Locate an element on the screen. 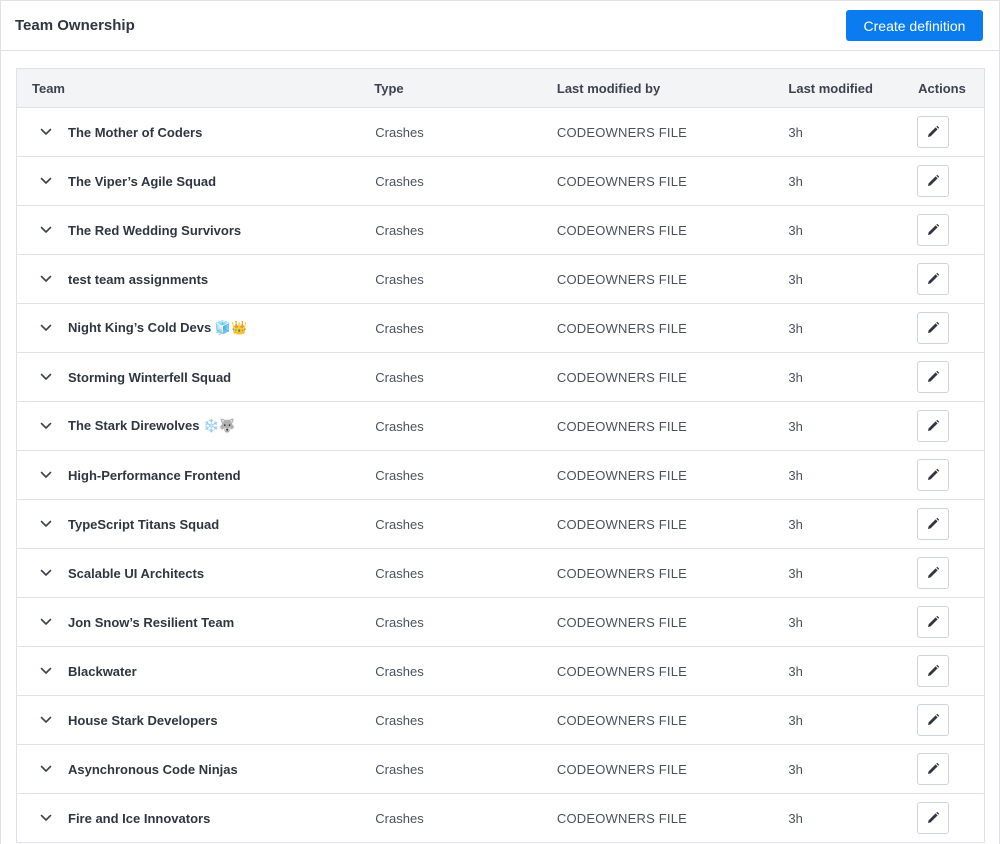 The image size is (1000, 844). team-cell: TypeScript Titans Squad is located at coordinates (195, 524).